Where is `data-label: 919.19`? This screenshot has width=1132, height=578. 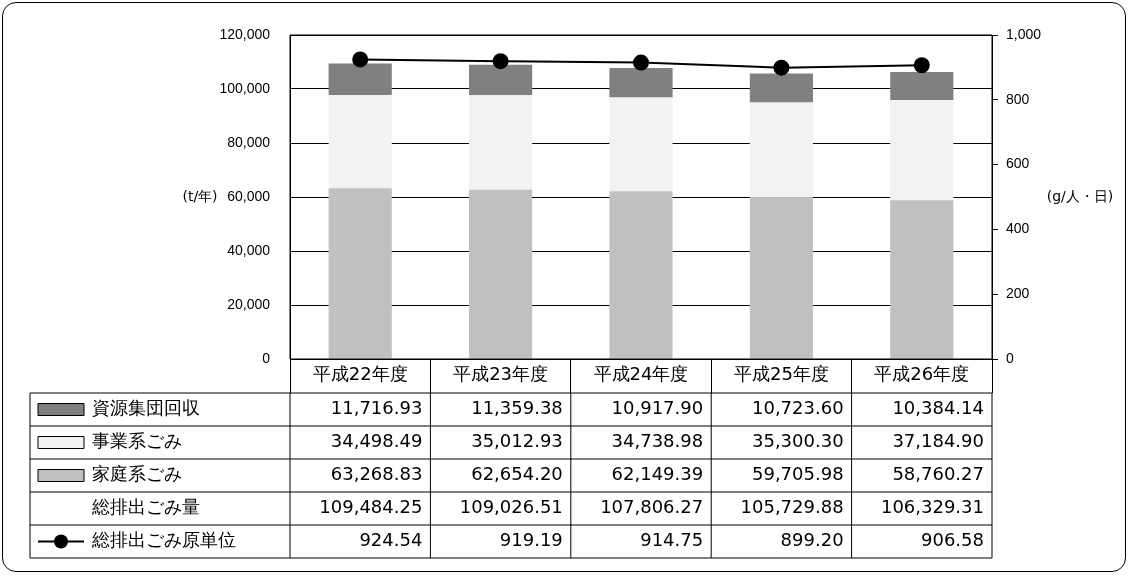 data-label: 919.19 is located at coordinates (531, 540).